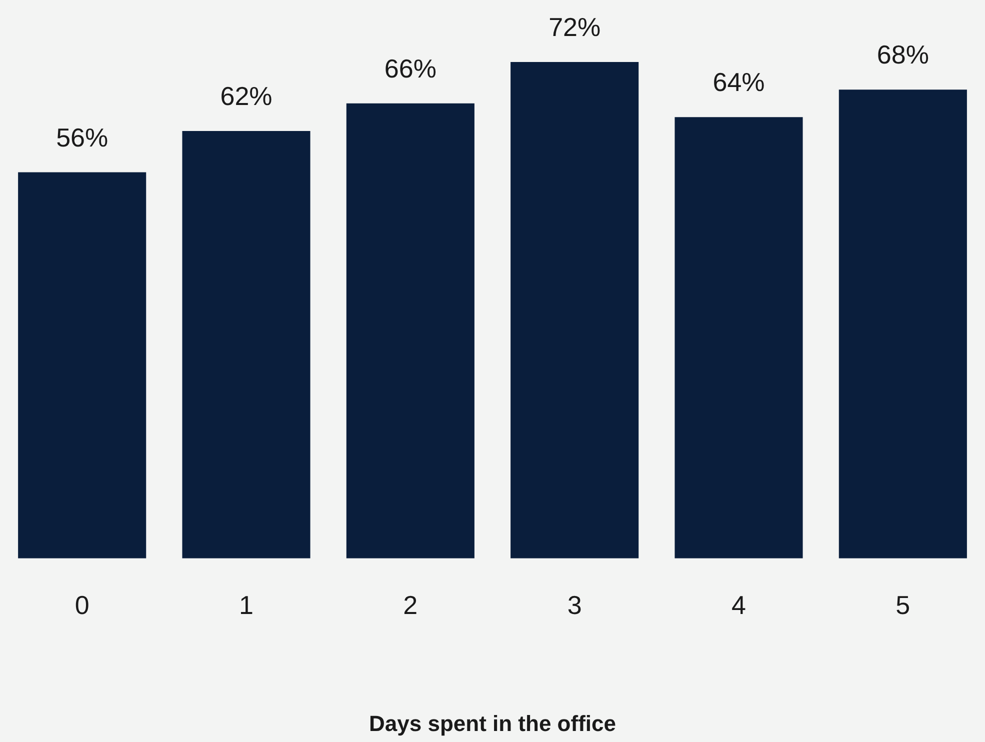 The height and width of the screenshot is (742, 985). Describe the element at coordinates (738, 82) in the screenshot. I see `data-label: 64%` at that location.